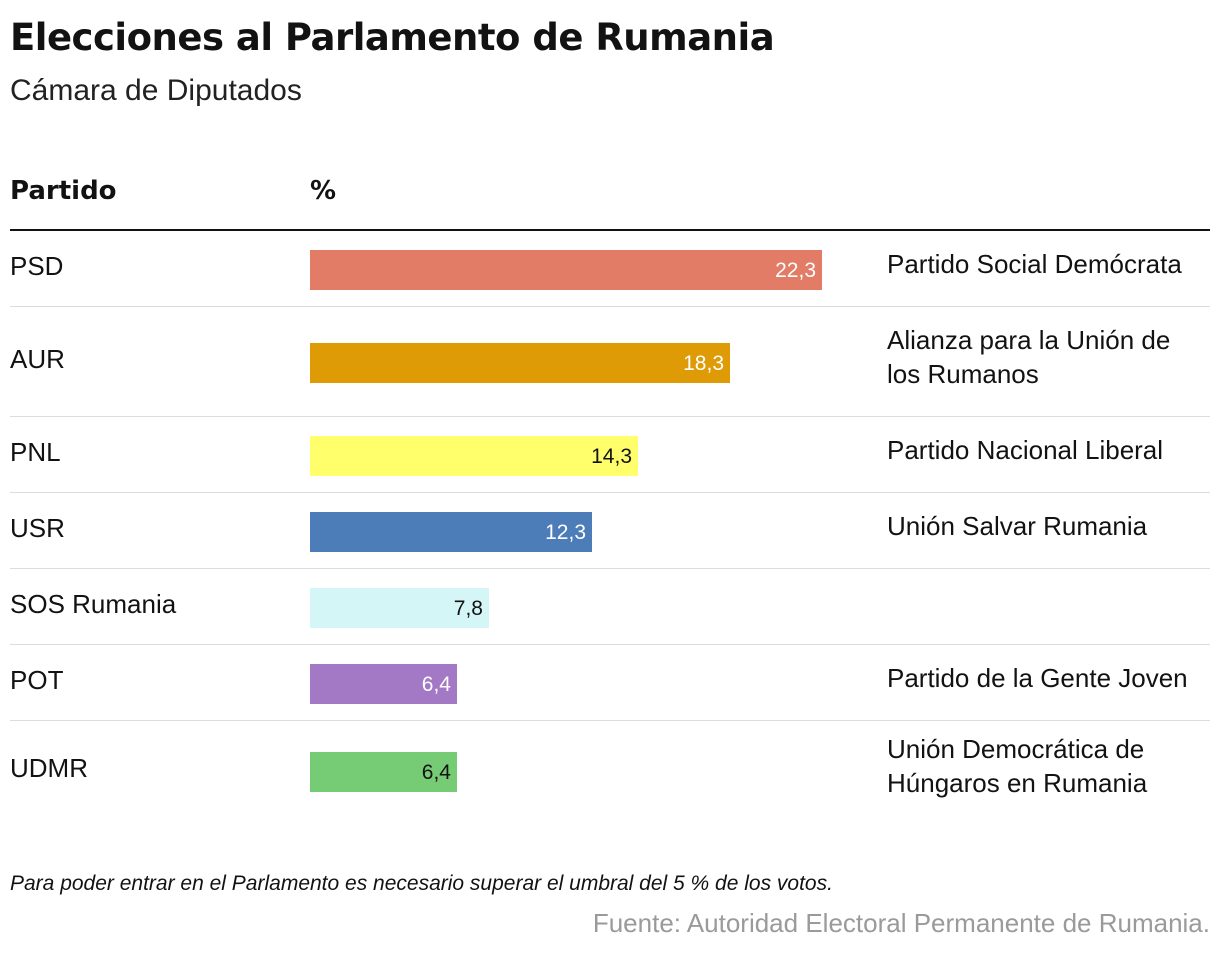 The width and height of the screenshot is (1220, 954). Describe the element at coordinates (451, 532) in the screenshot. I see `bar: 12,3` at that location.